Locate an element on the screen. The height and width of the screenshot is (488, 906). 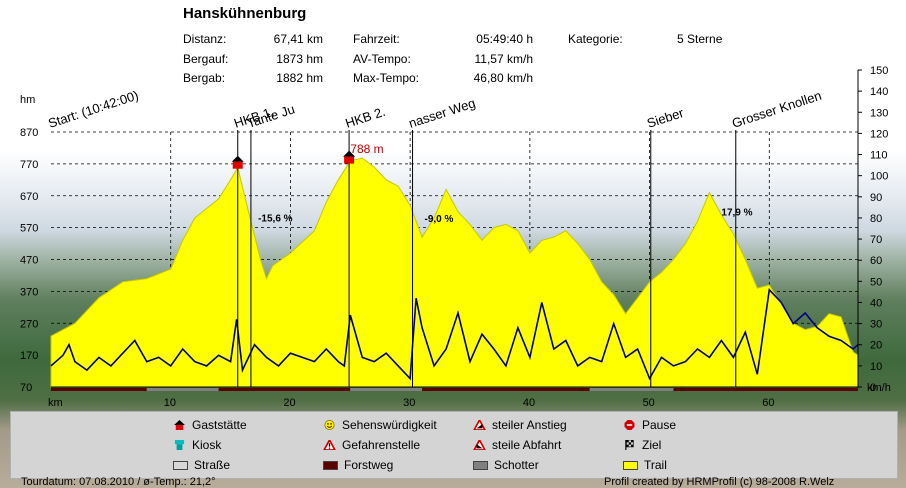
y2-tick-label: 30 is located at coordinates (876, 325).